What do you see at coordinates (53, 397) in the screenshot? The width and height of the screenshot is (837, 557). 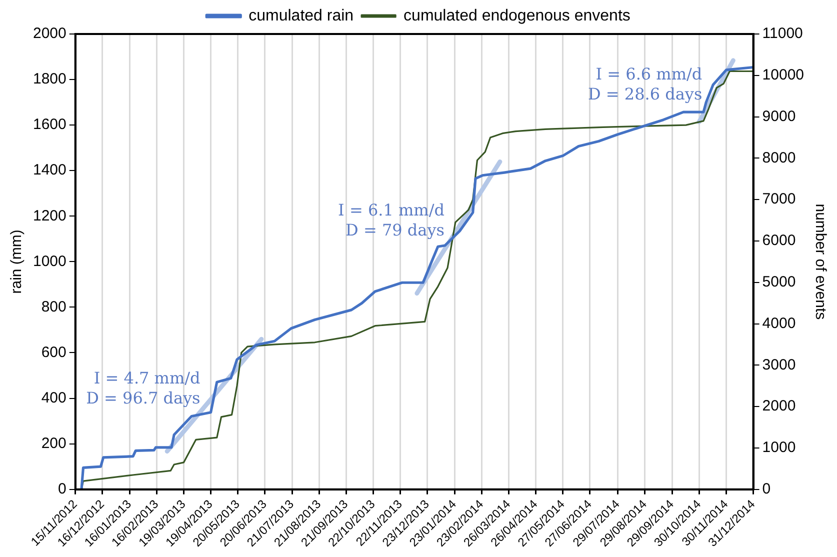 I see `y-tick-label: 400` at bounding box center [53, 397].